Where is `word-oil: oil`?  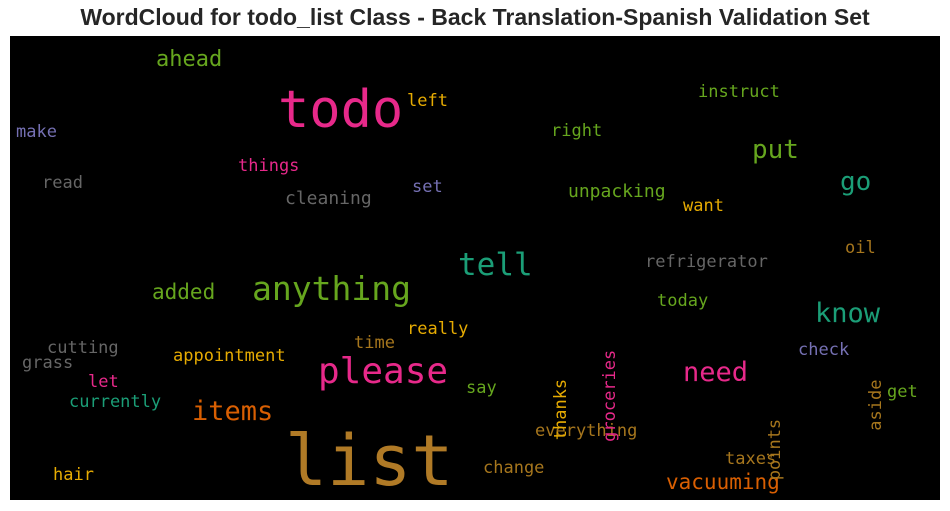 word-oil: oil is located at coordinates (860, 248).